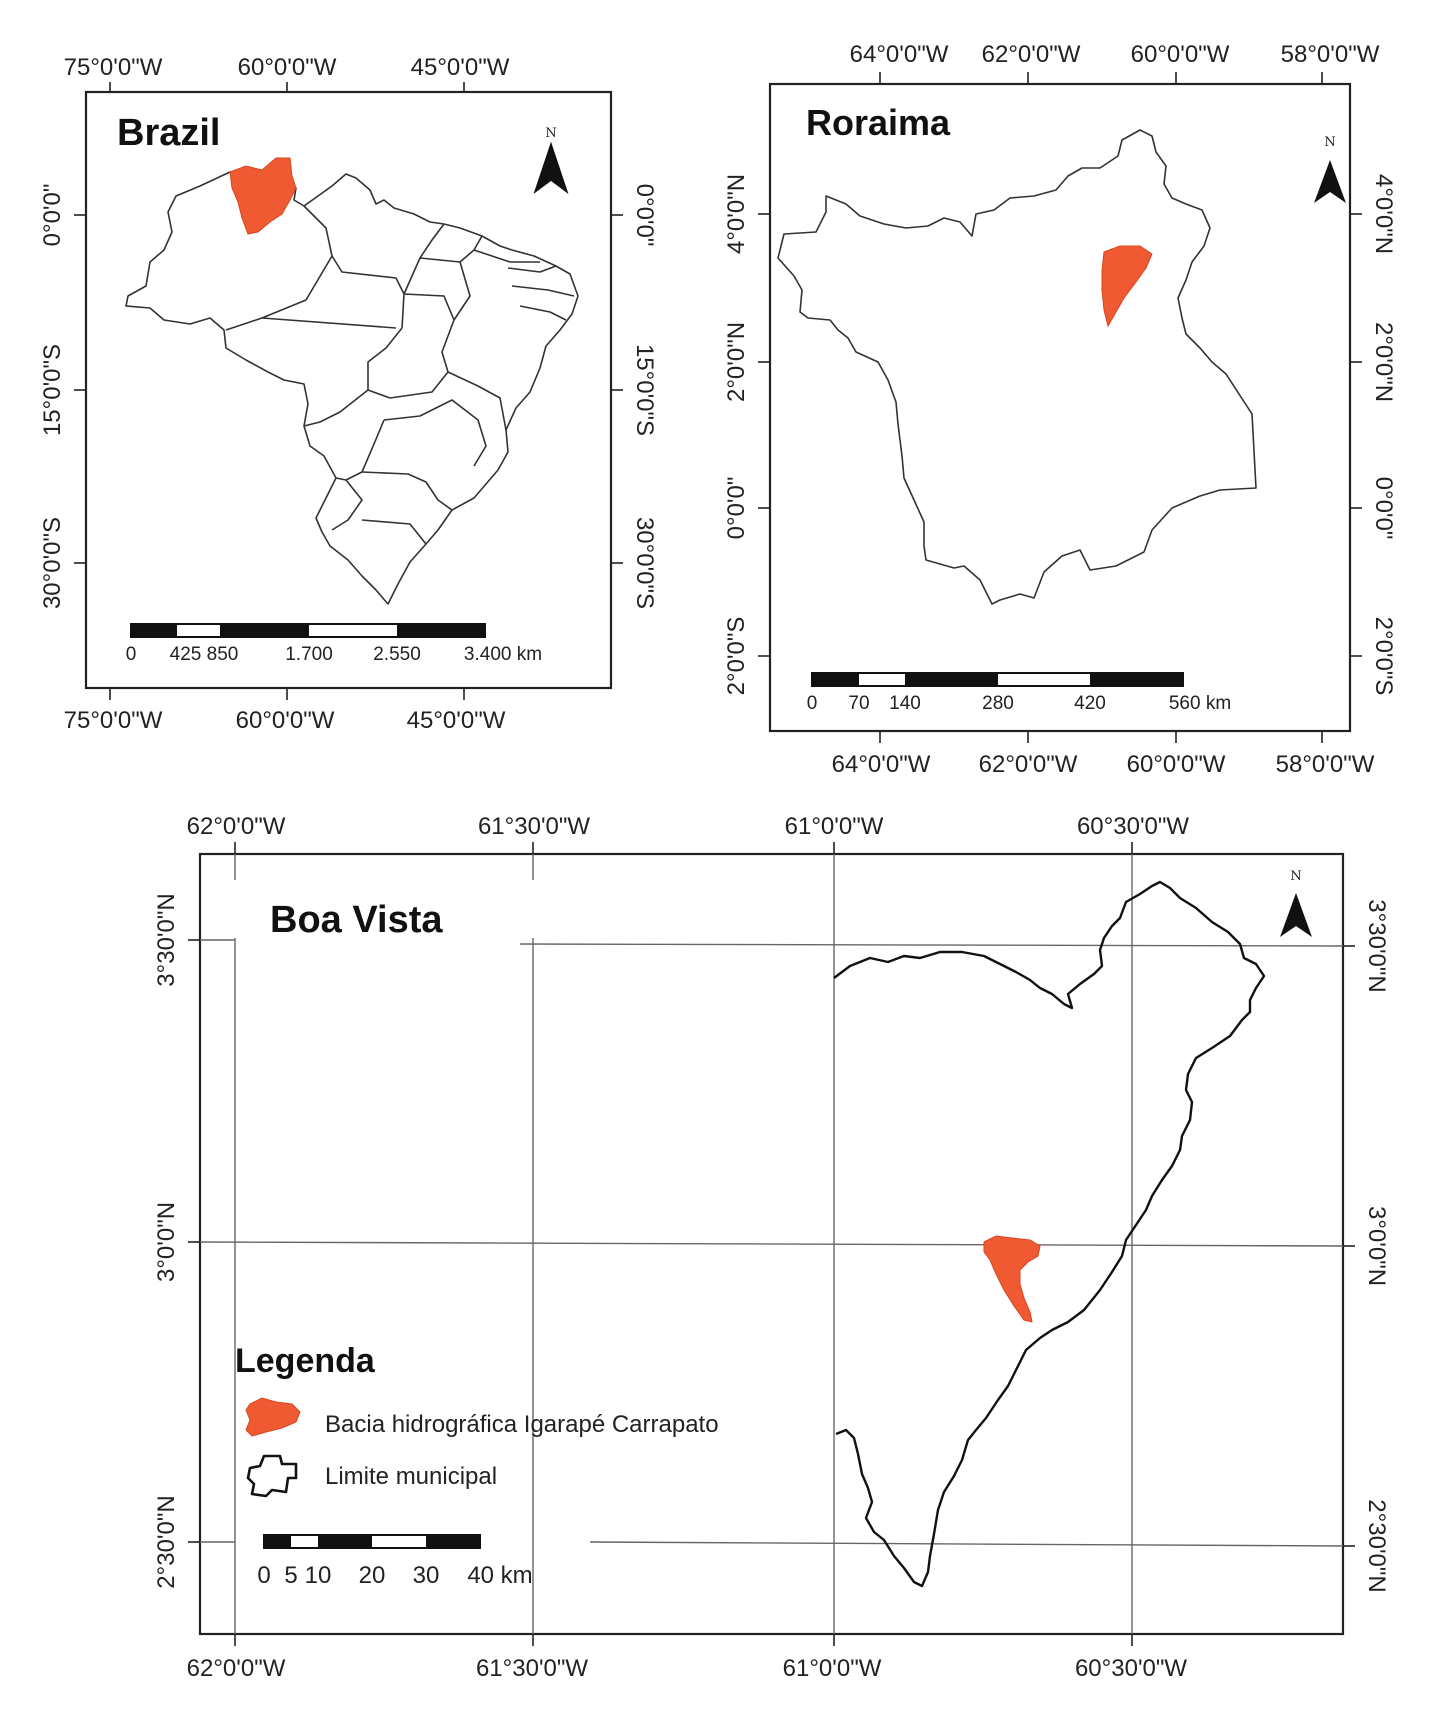 The height and width of the screenshot is (1719, 1448). Describe the element at coordinates (1383, 508) in the screenshot. I see `roraima-right-label-3: 0°0'0"` at that location.